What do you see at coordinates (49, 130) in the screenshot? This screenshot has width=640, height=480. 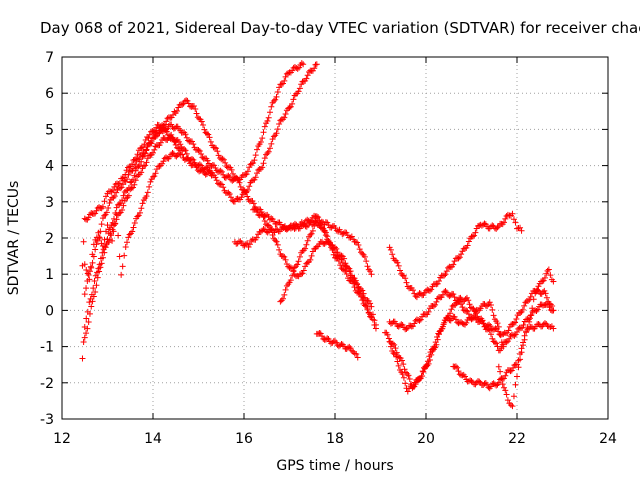 I see `y-tick-label: 5` at bounding box center [49, 130].